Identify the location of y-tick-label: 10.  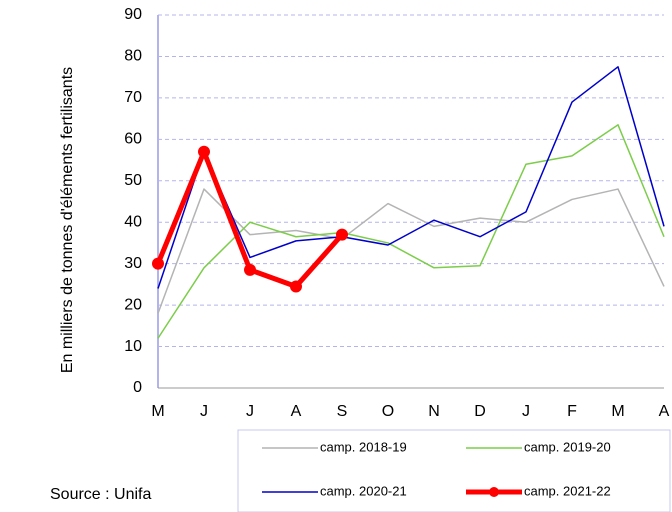
(133, 346).